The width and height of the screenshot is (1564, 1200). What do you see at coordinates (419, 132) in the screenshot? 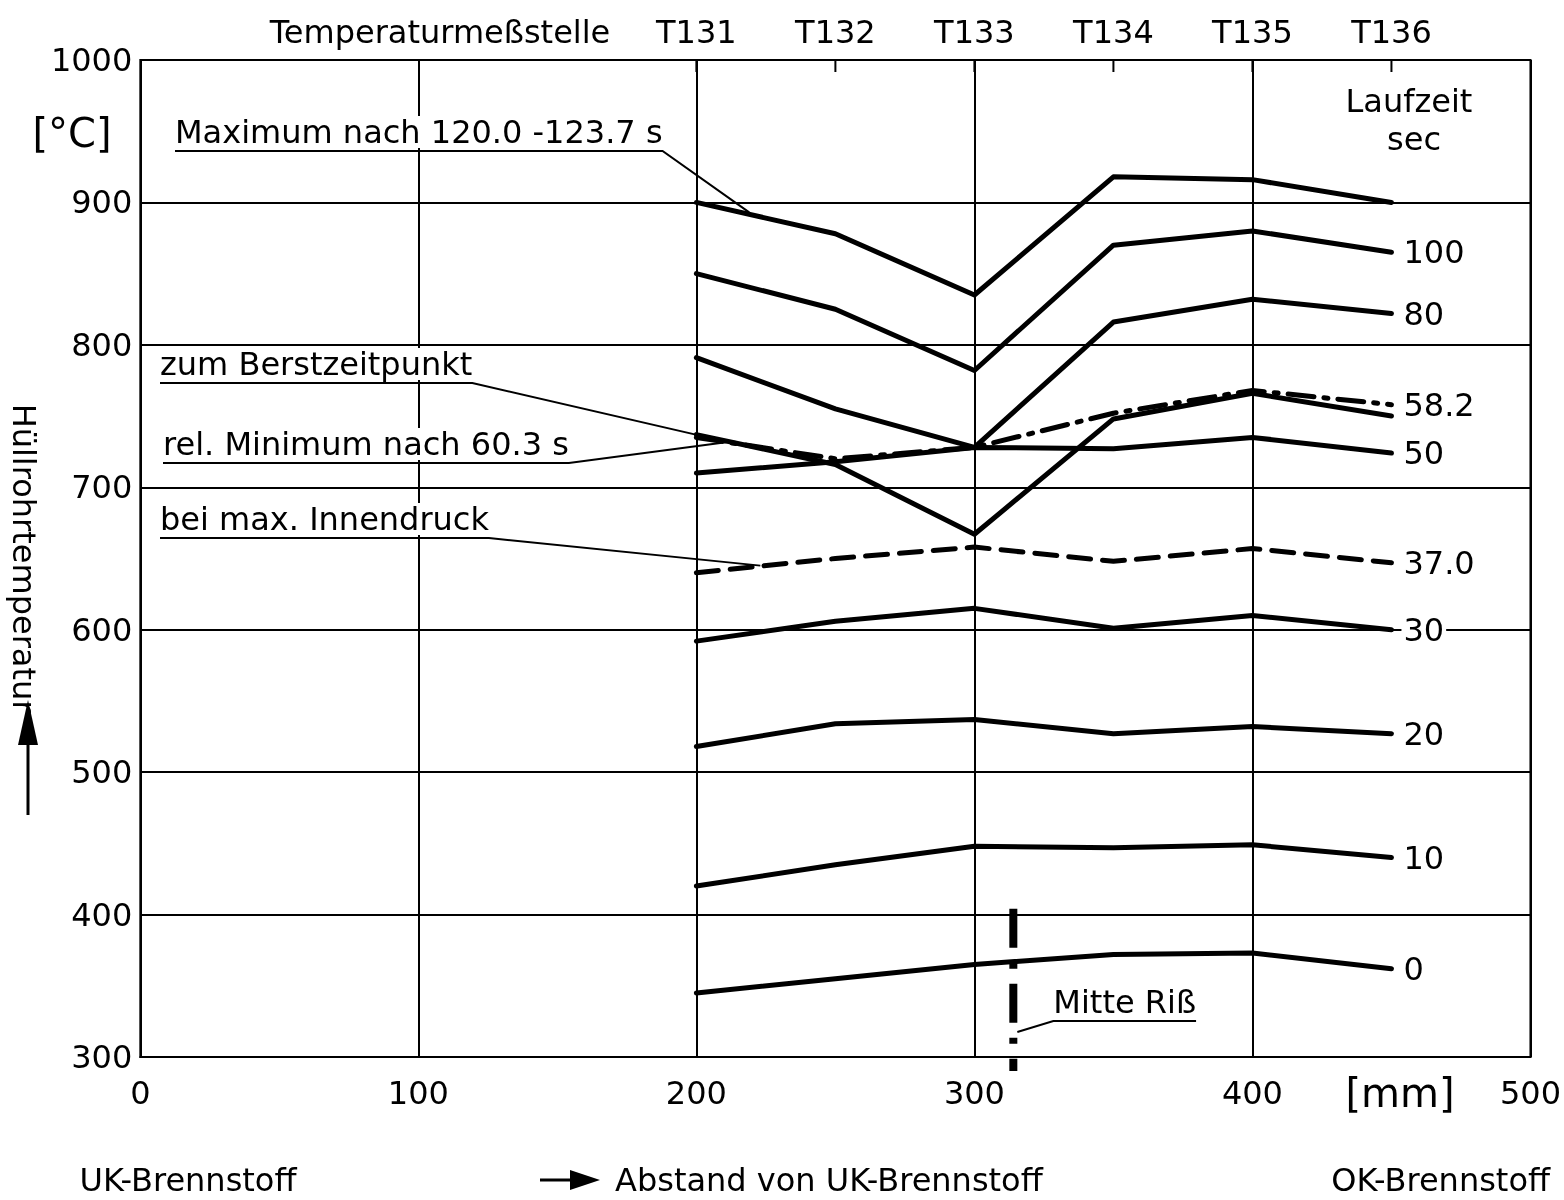
I see `annotation: Maximum nach 120.0 -123.7 s` at bounding box center [419, 132].